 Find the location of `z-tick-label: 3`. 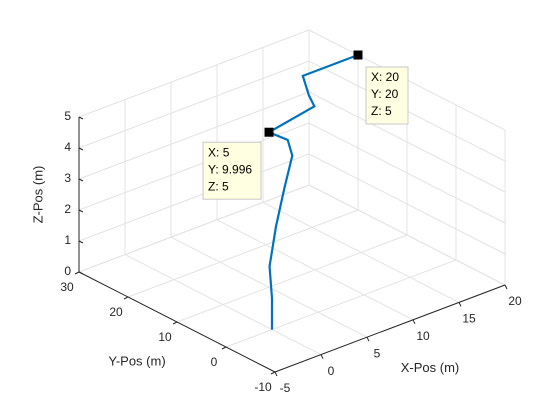

z-tick-label: 3 is located at coordinates (67, 178).